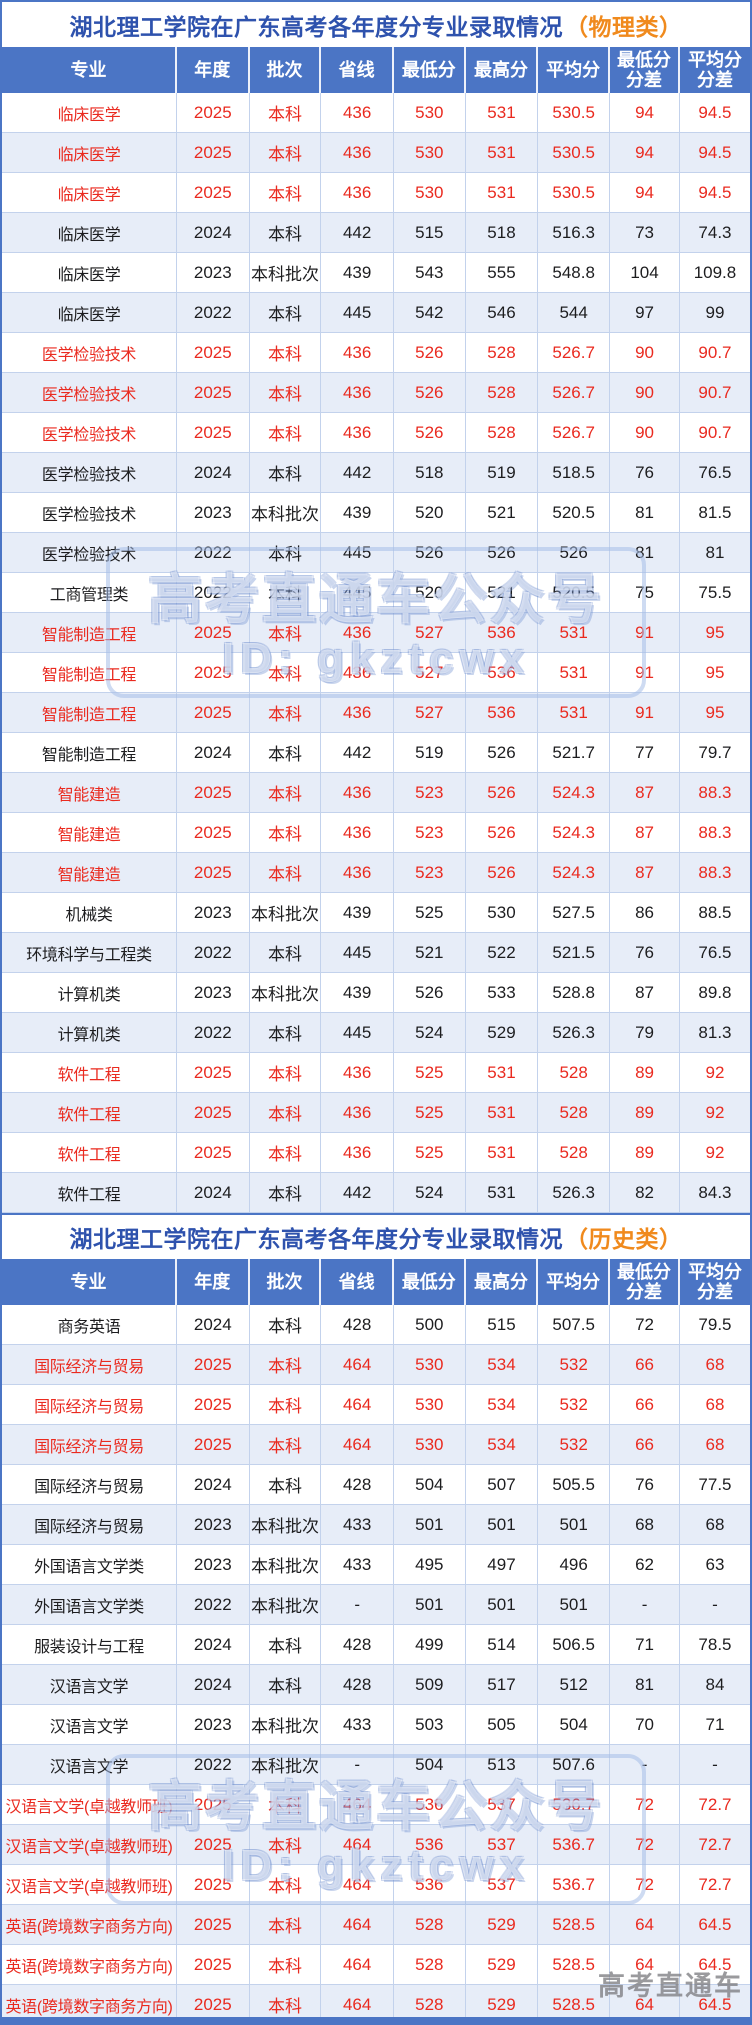 The image size is (752, 2025). I want to click on avg-score-cell: 518.5, so click(574, 472).